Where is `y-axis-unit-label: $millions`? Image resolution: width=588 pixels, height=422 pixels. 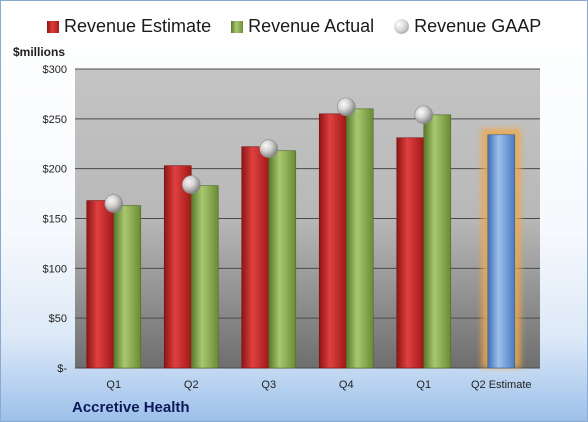 y-axis-unit-label: $millions is located at coordinates (39, 52).